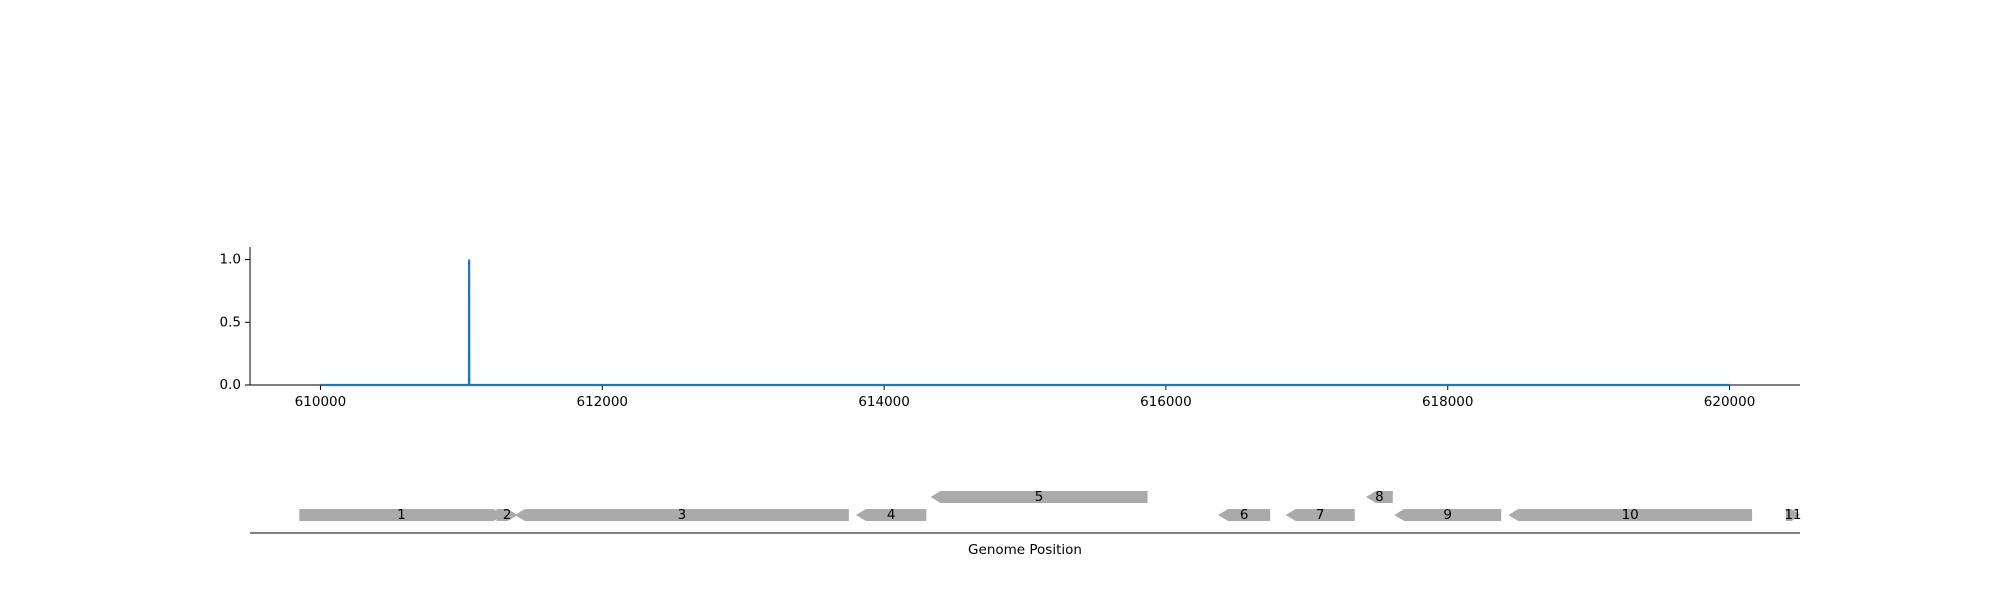 The image size is (2000, 600). Describe the element at coordinates (1730, 402) in the screenshot. I see `x-tick-label: 620000` at that location.